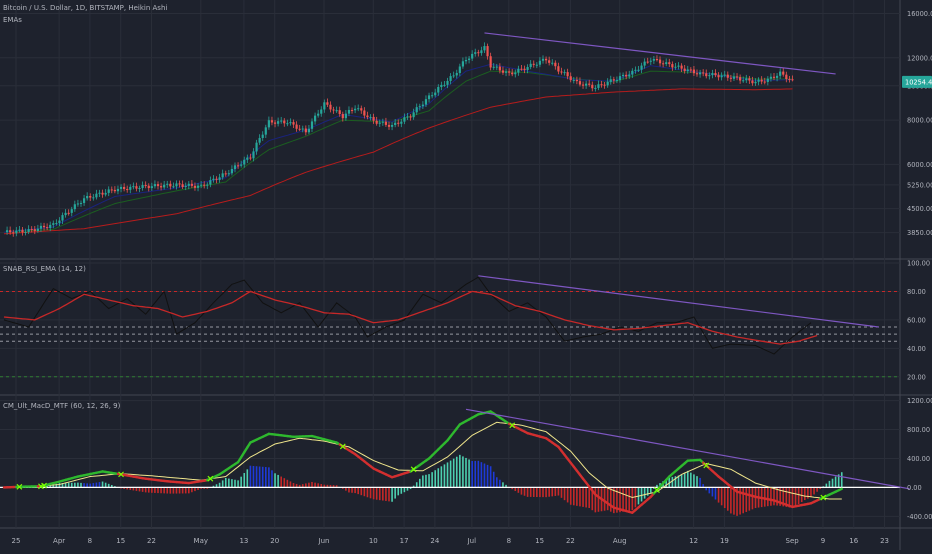 The height and width of the screenshot is (554, 932). Describe the element at coordinates (853, 541) in the screenshot. I see `time-axis-label: 16` at that location.